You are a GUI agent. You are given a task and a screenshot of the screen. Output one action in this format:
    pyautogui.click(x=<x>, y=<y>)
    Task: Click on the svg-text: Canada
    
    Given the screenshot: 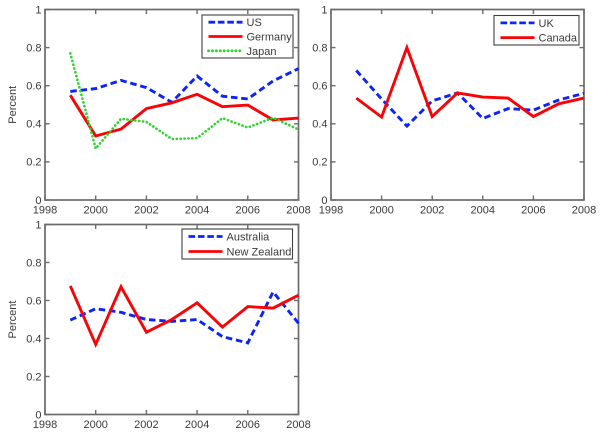 What is the action you would take?
    pyautogui.click(x=558, y=39)
    